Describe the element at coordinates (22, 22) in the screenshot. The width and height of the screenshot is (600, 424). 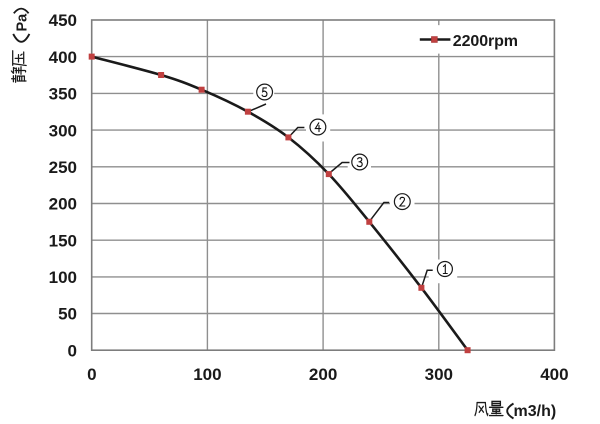
I see `svg-text: Pa` at that location.